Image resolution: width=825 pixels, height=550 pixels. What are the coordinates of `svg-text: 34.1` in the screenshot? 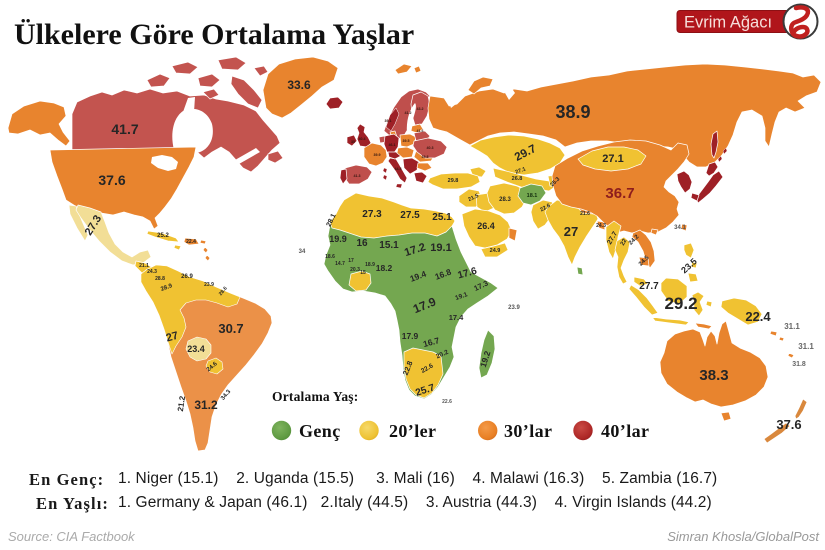 It's located at (680, 228).